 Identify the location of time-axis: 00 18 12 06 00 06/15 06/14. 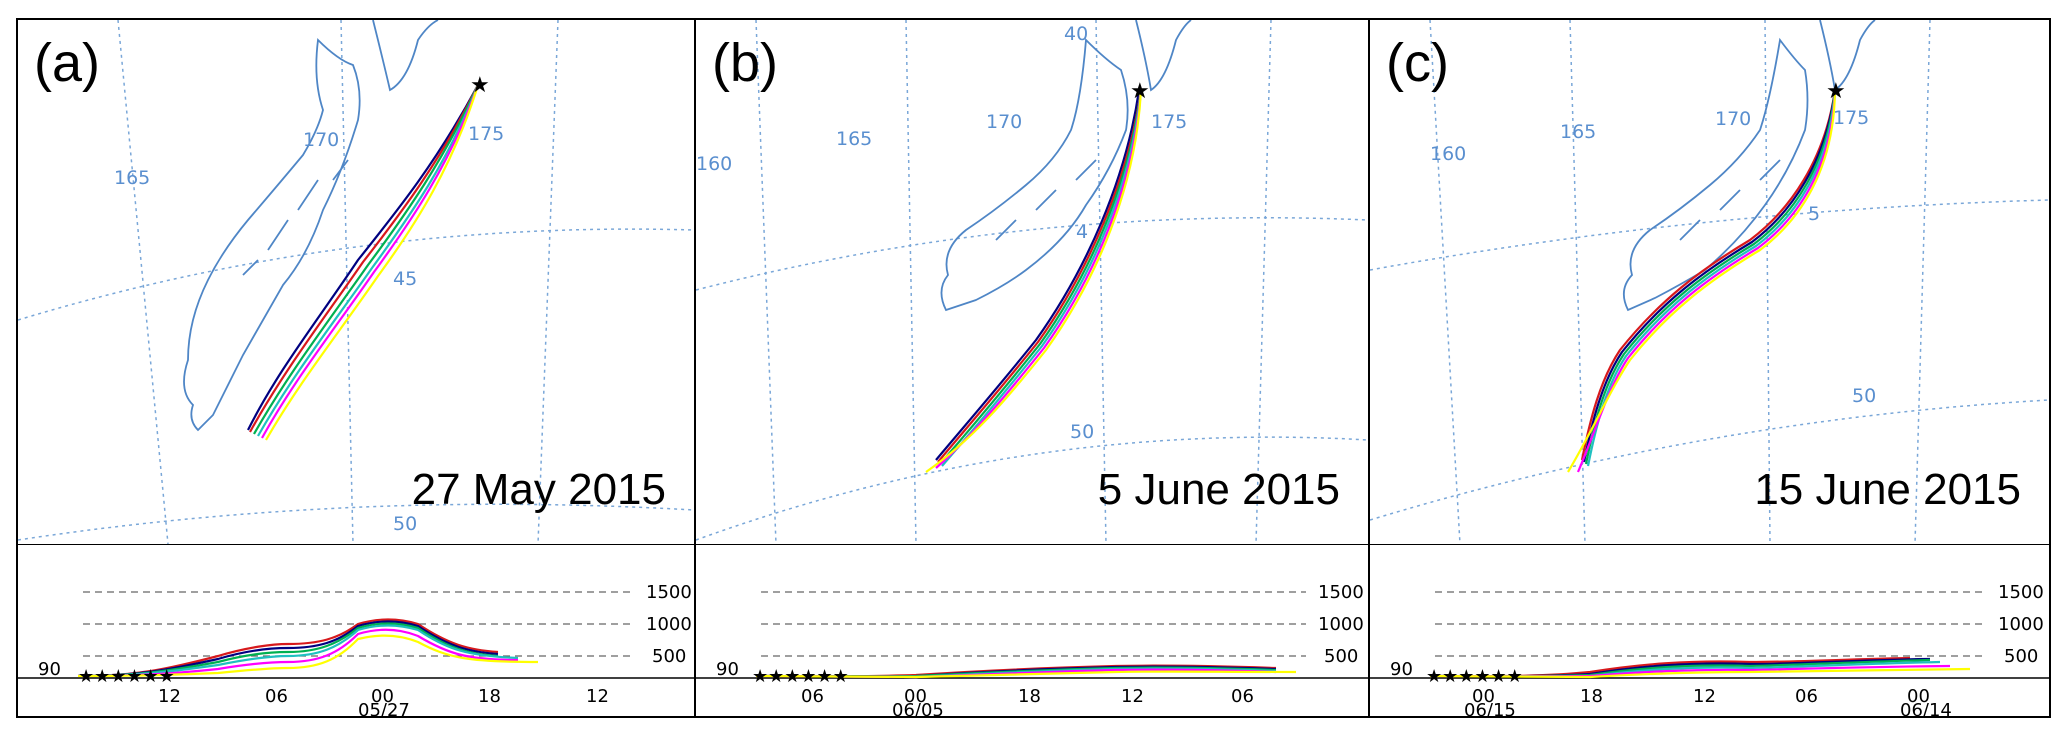
(1708, 701).